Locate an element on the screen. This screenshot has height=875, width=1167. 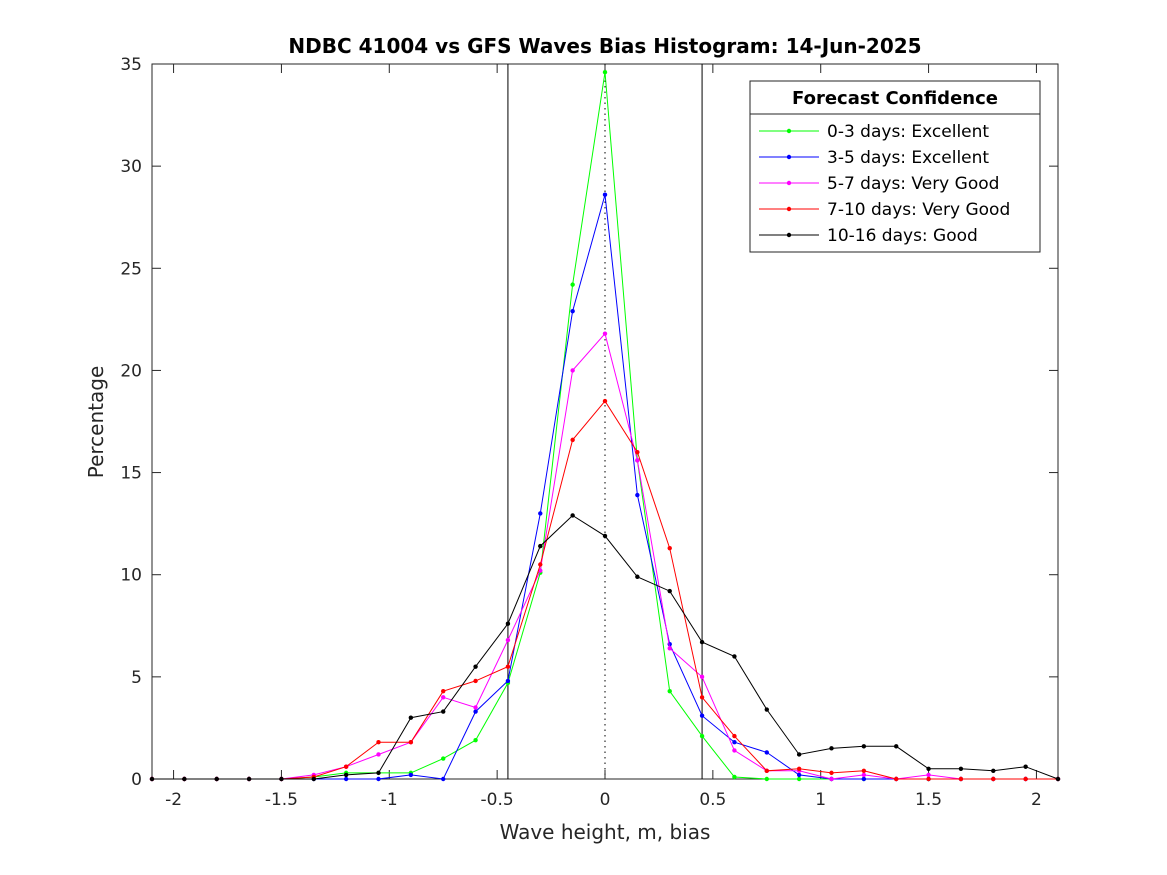
legend-entry: 10-16 days: Good is located at coordinates (902, 236).